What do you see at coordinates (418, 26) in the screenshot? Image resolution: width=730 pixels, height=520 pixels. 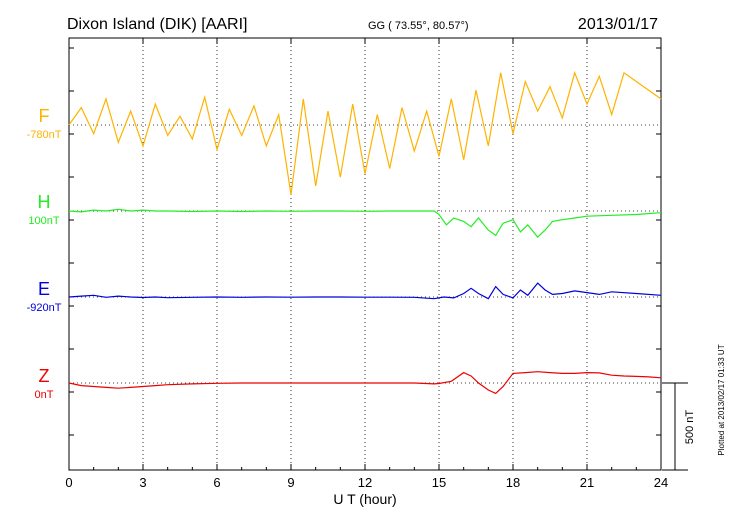 I see `station-coordinates: GG ( 73.55°, 80.57°)` at bounding box center [418, 26].